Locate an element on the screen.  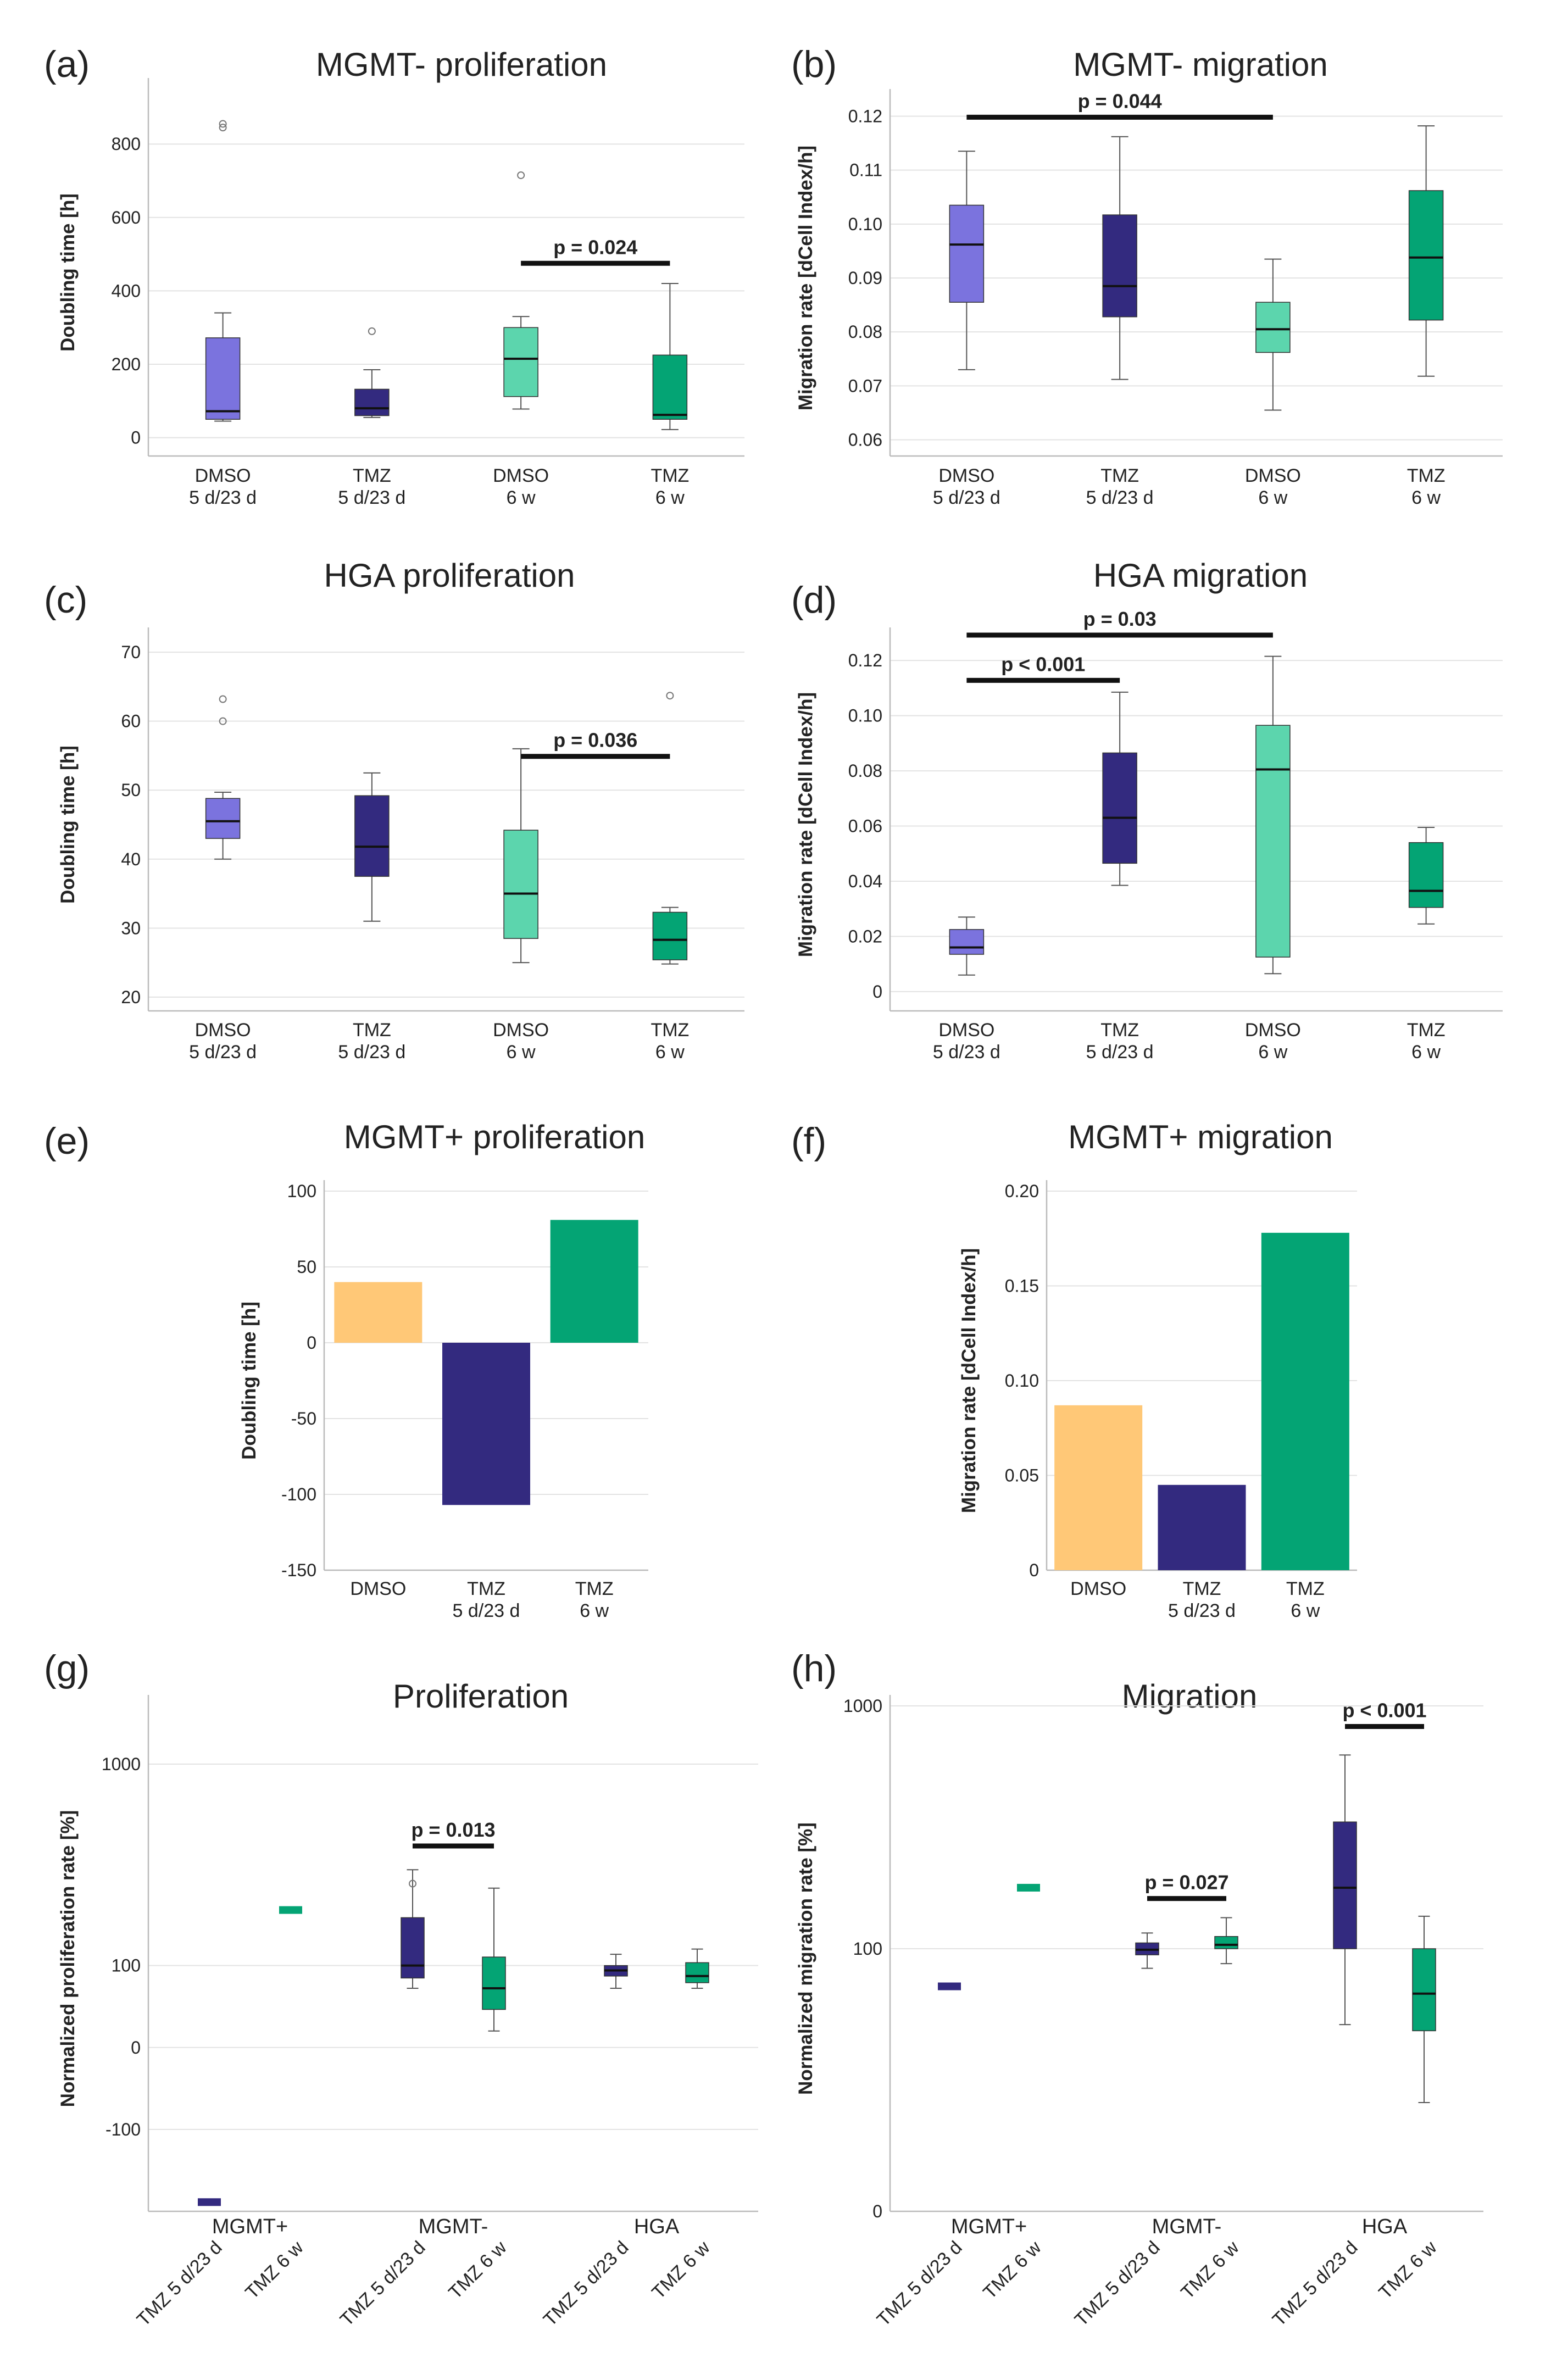
y-tick-a-3: 600 is located at coordinates (127, 217).